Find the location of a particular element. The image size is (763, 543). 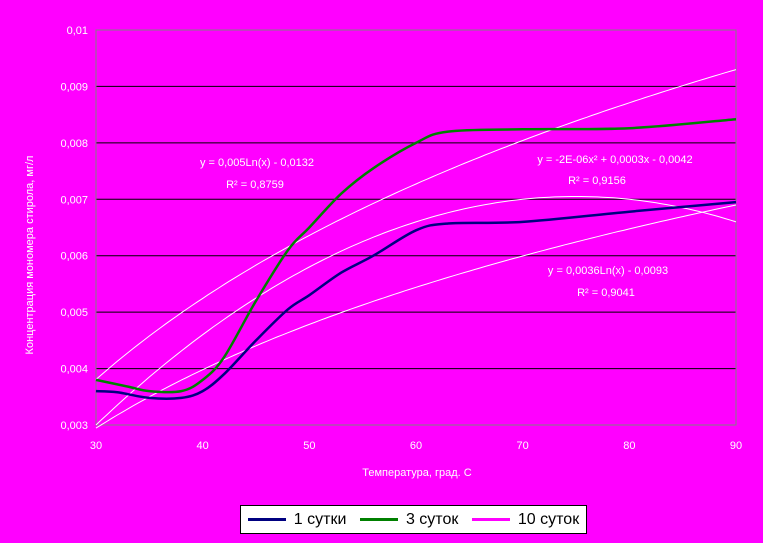

legend-label: 1 сутки is located at coordinates (320, 519).